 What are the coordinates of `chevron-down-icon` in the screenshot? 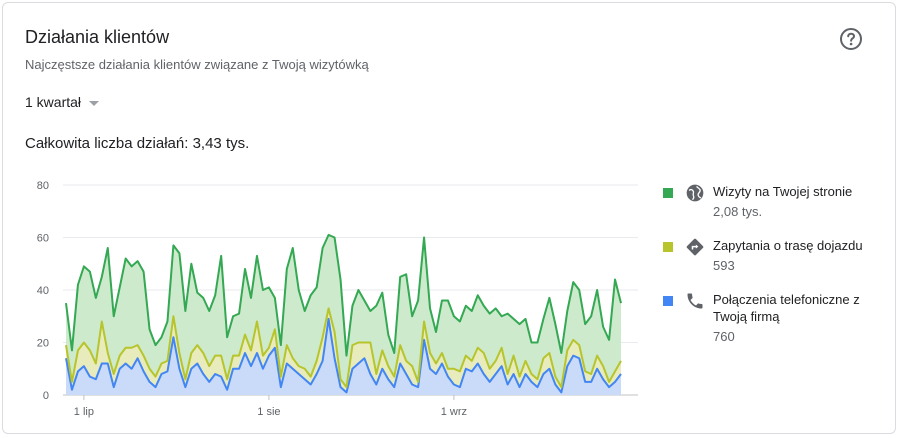 It's located at (94, 103).